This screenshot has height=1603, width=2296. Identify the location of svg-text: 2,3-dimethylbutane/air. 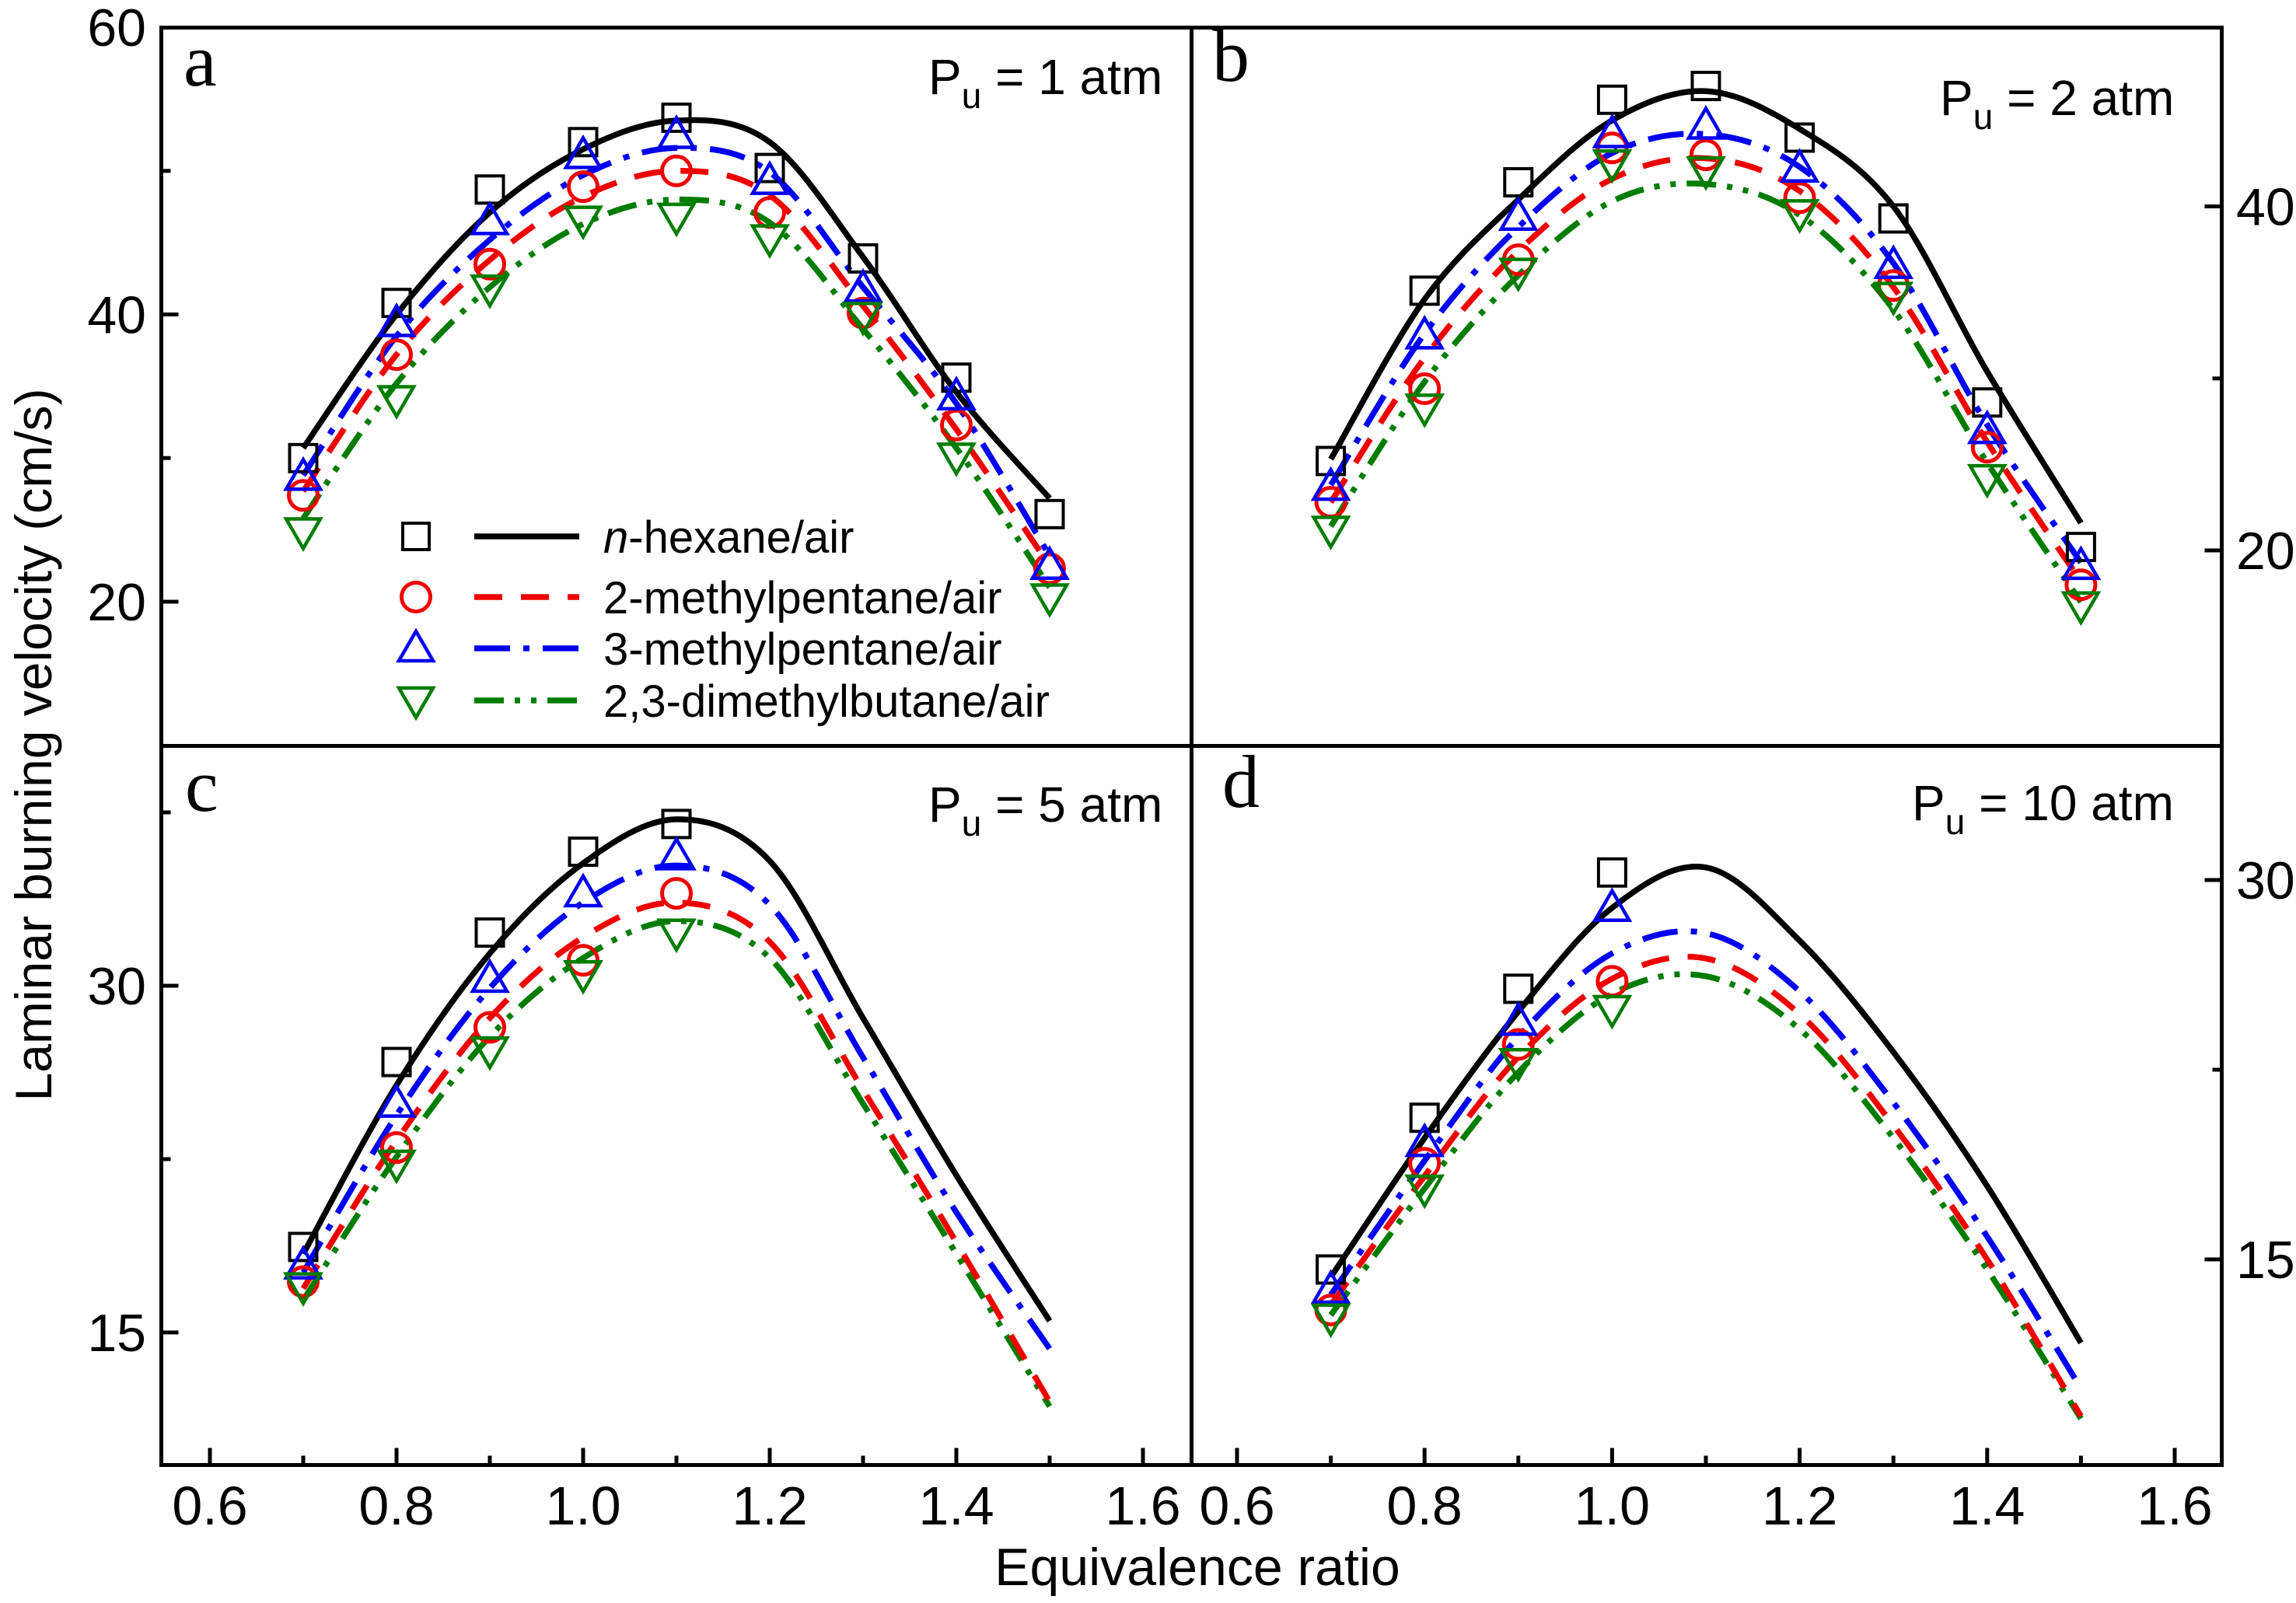
(826, 701).